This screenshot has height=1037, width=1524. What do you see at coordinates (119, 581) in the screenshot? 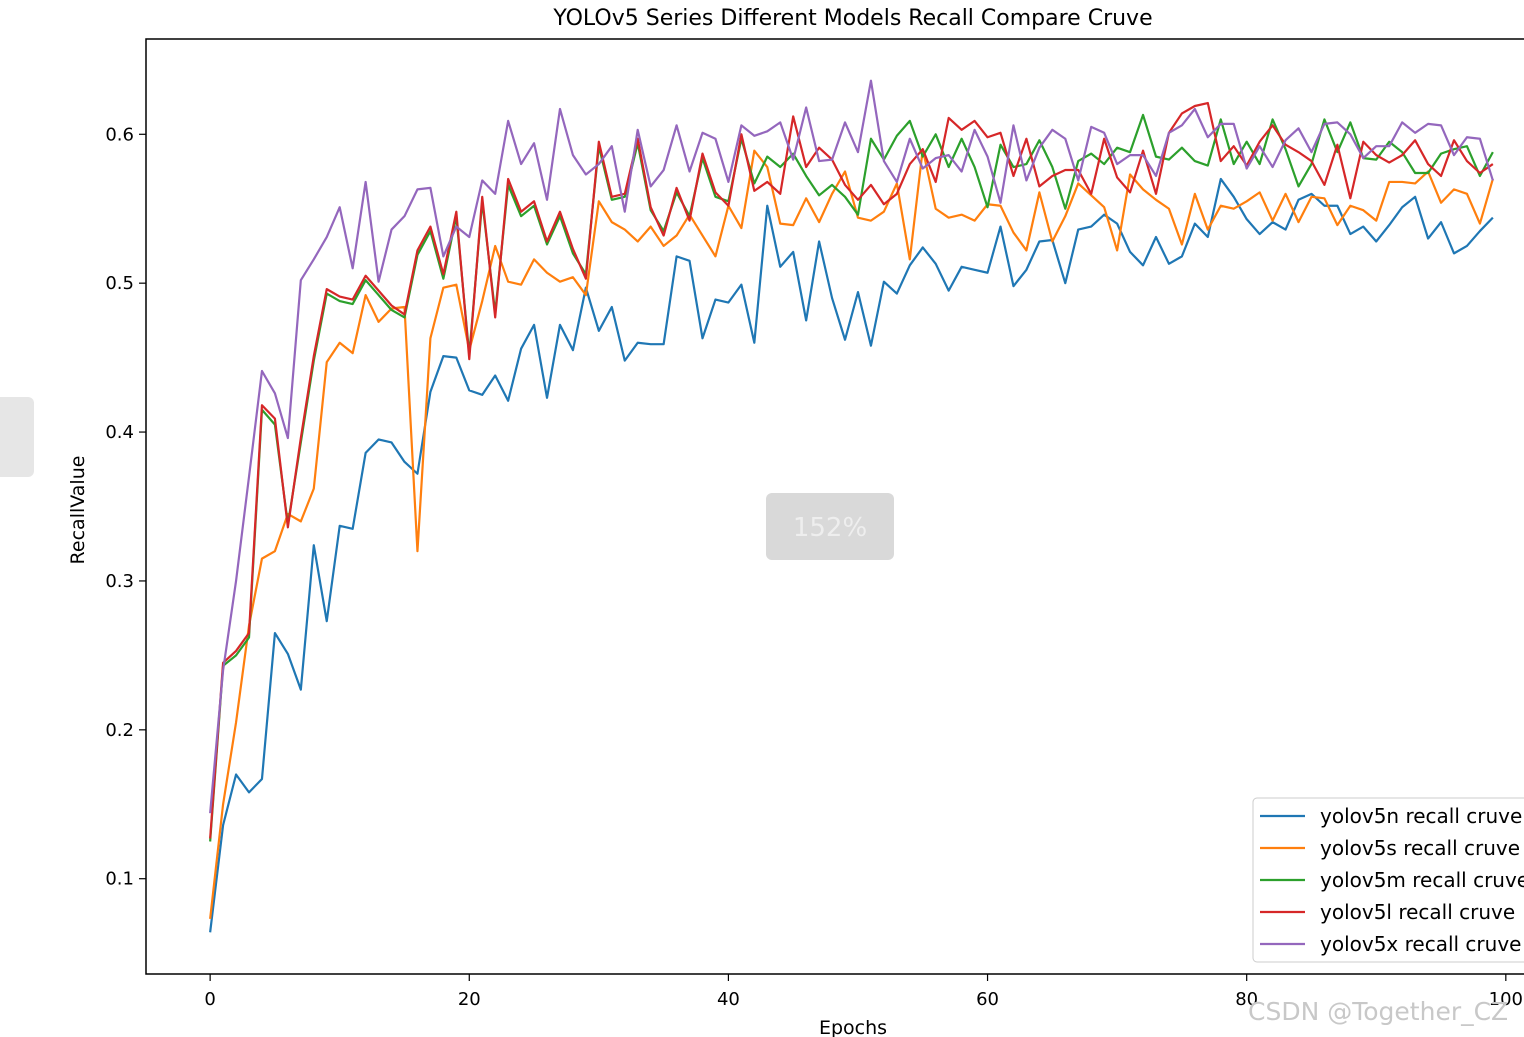
I see `y-tick-label: 0.3` at bounding box center [119, 581].